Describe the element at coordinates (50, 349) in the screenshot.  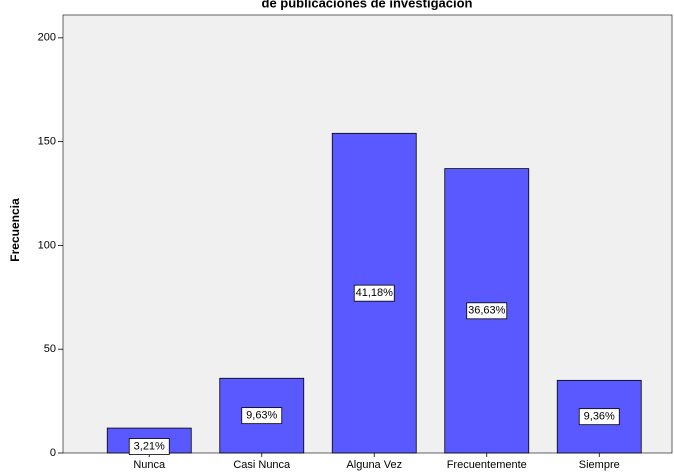
I see `y-tick-label: 50` at that location.